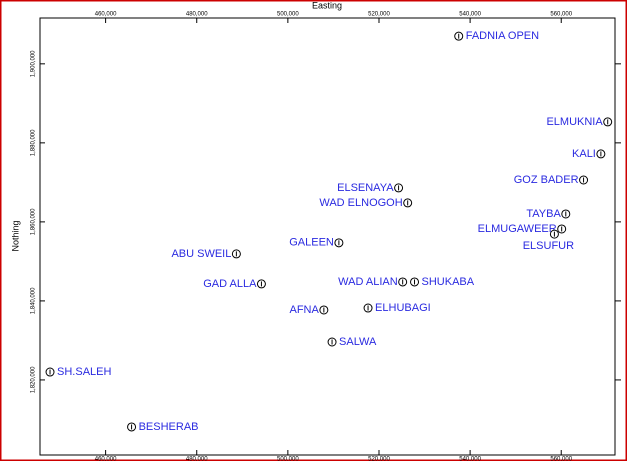 The image size is (627, 461). What do you see at coordinates (201, 254) in the screenshot?
I see `well-label: ABU SWEIL` at bounding box center [201, 254].